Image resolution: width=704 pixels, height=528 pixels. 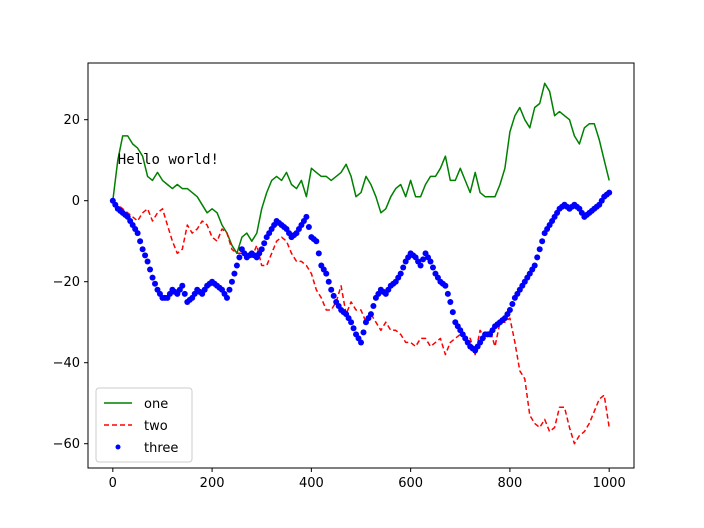 What do you see at coordinates (161, 448) in the screenshot?
I see `legend-label-three: three` at bounding box center [161, 448].